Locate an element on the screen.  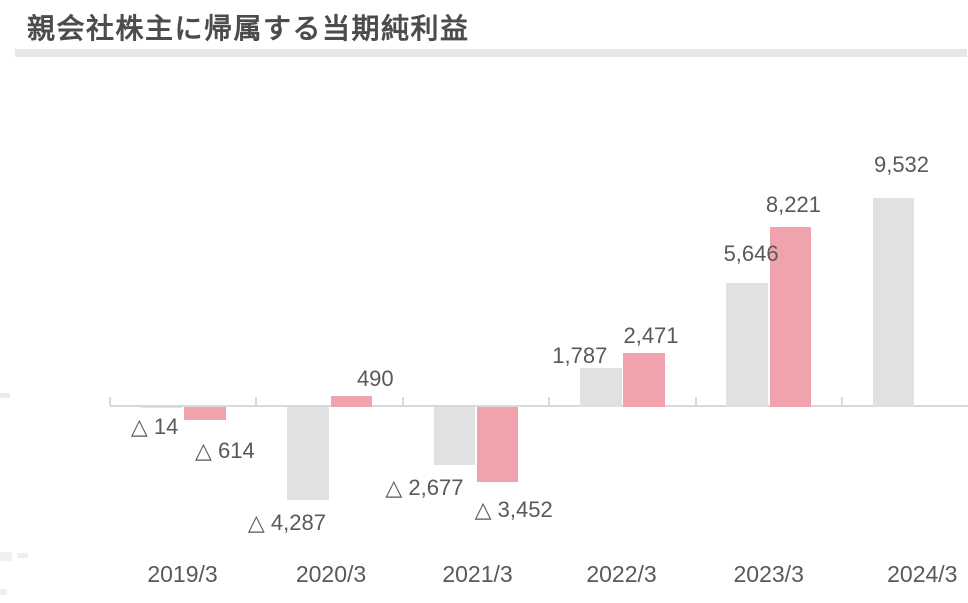
category-label: 2021/3 is located at coordinates (477, 574).